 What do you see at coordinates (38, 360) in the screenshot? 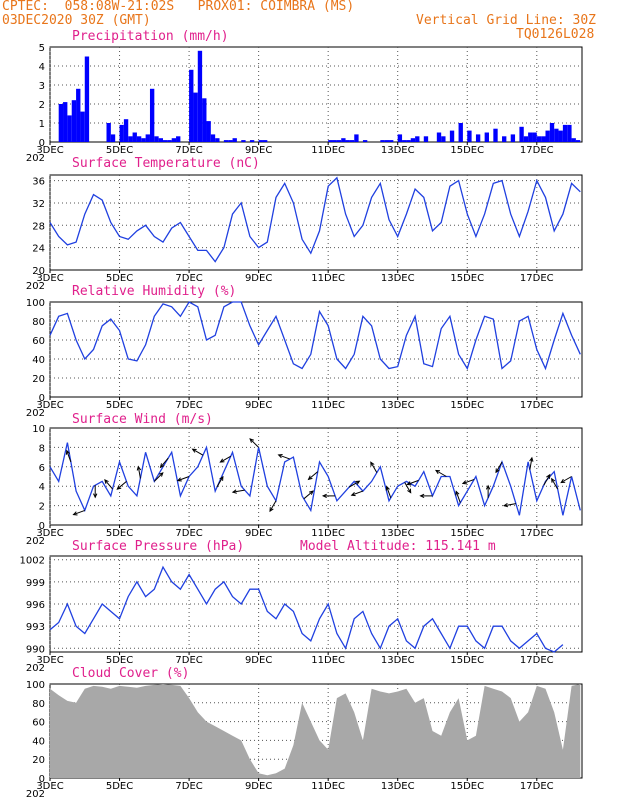
I see `rh-ytick-label: 40` at bounding box center [38, 360].